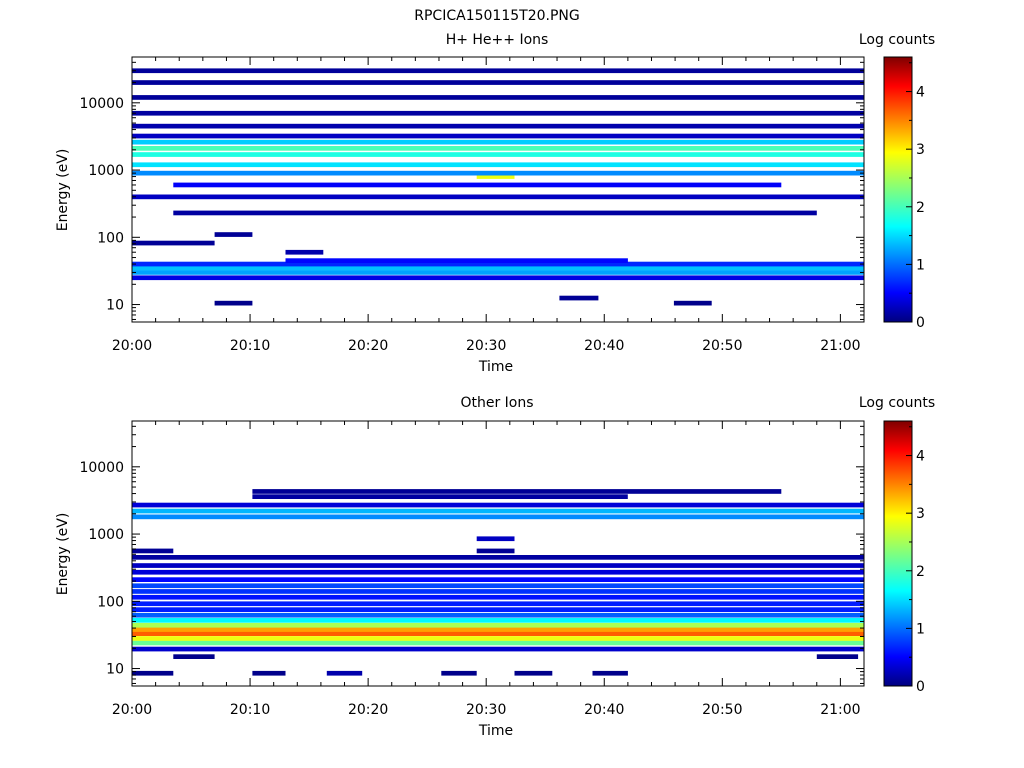  I want to click on x-tick-label: 21:00, so click(840, 710).